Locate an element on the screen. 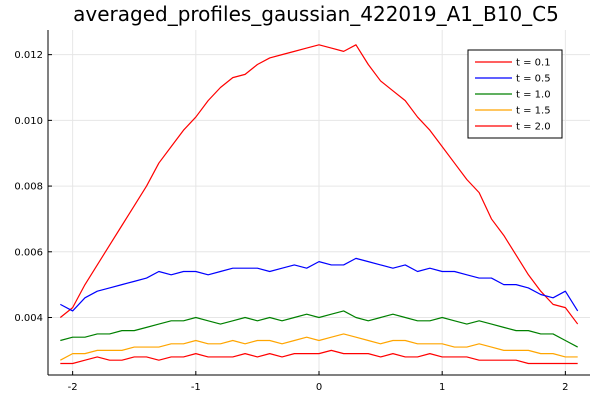 This screenshot has width=600, height=400. x-tick-label: -1 is located at coordinates (196, 387).